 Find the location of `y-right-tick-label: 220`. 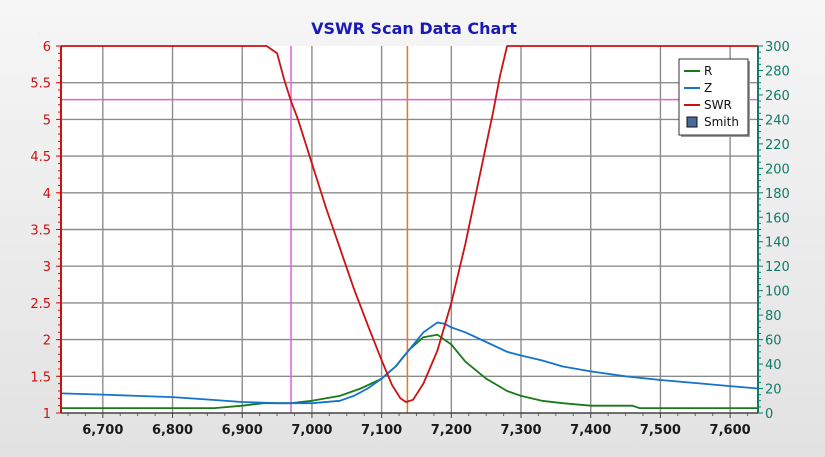

y-right-tick-label: 220 is located at coordinates (777, 145).